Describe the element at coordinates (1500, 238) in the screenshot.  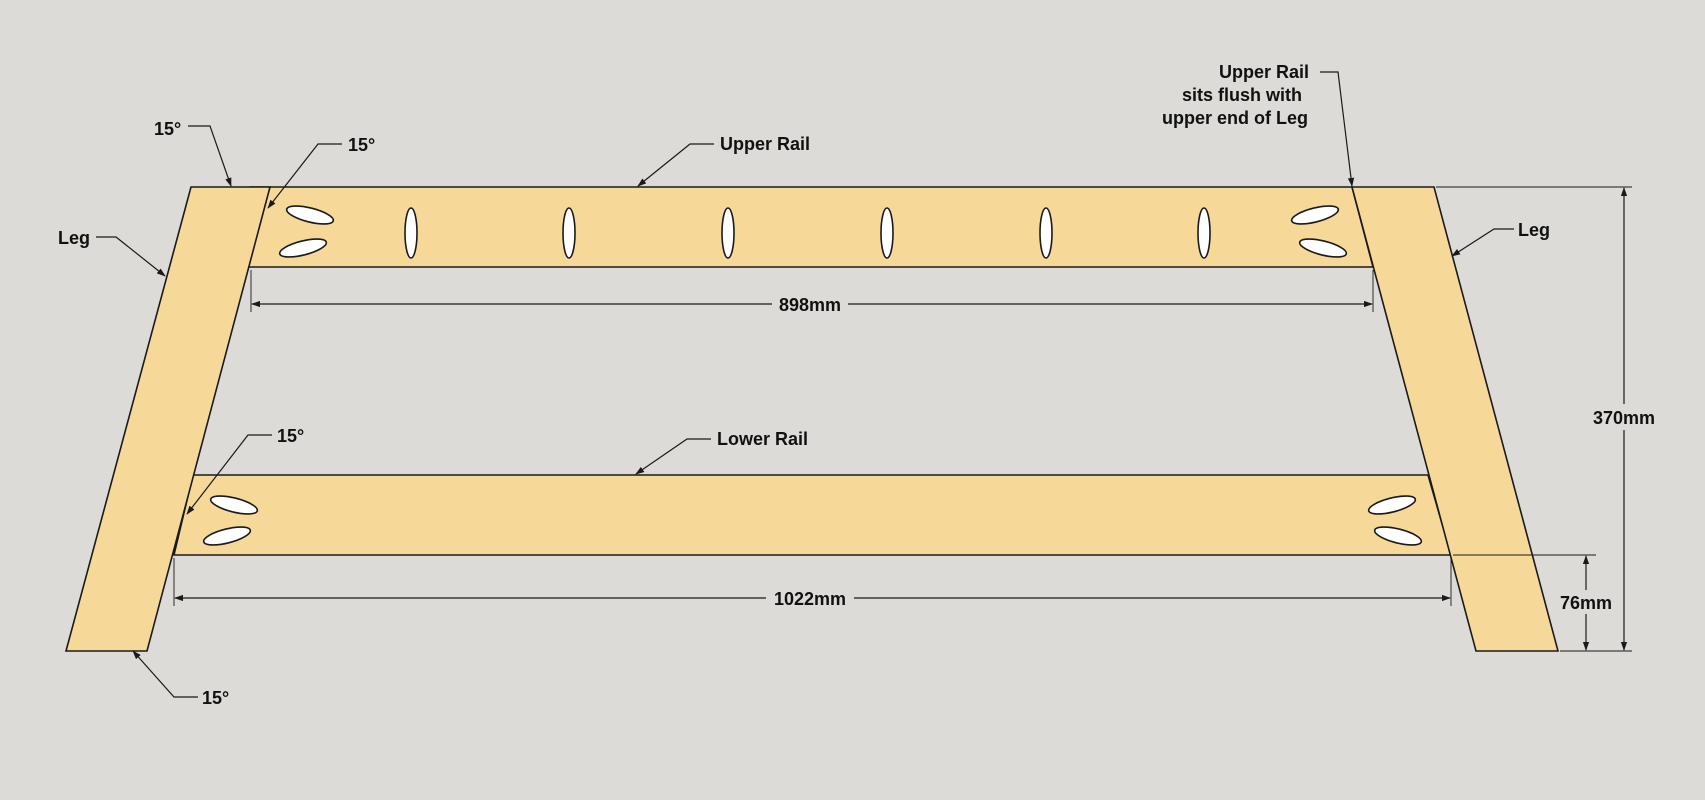
I see `callout-right-leg: Leg` at that location.